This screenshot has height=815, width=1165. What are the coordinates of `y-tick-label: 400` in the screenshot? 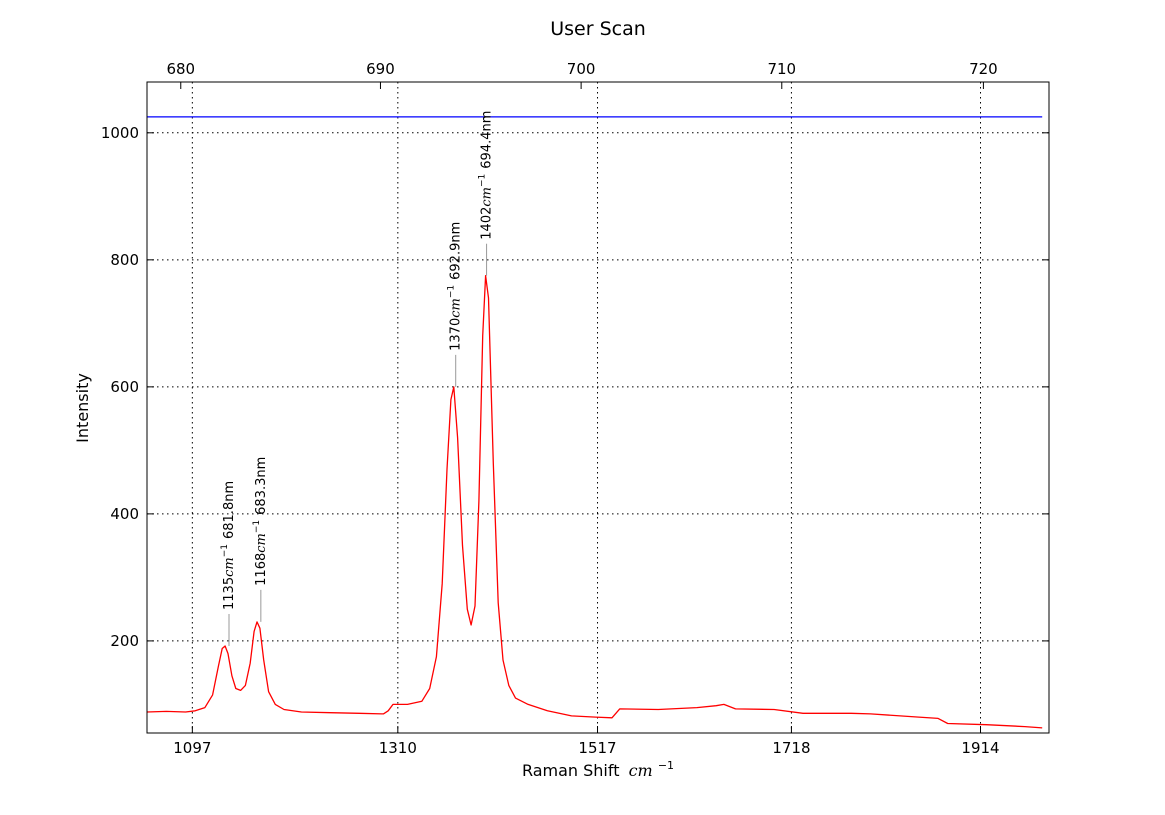 It's located at (124, 514).